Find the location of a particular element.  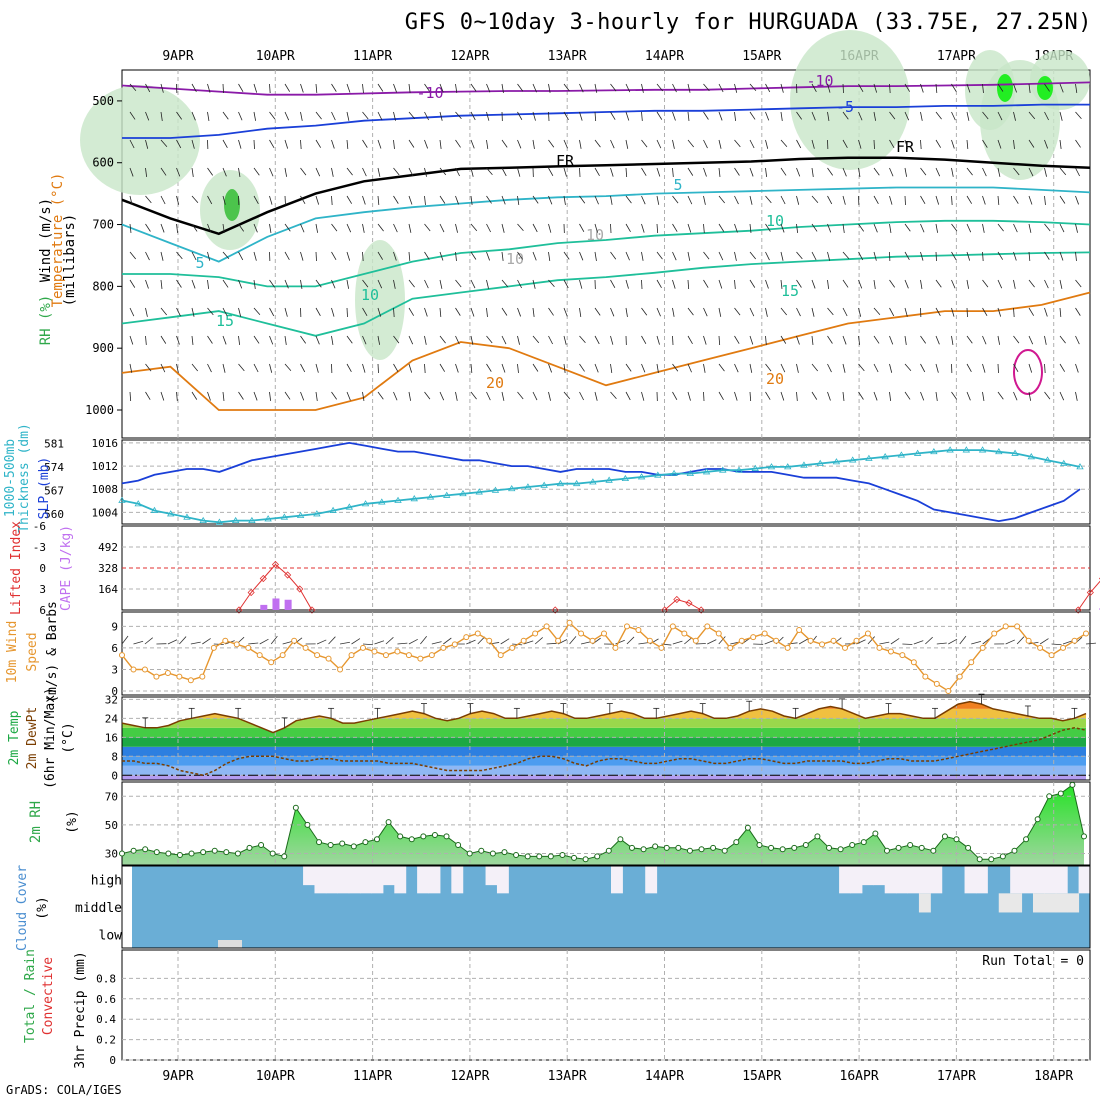

ylabel-precip: 3hr Precip (mm) is located at coordinates (80, 1009).